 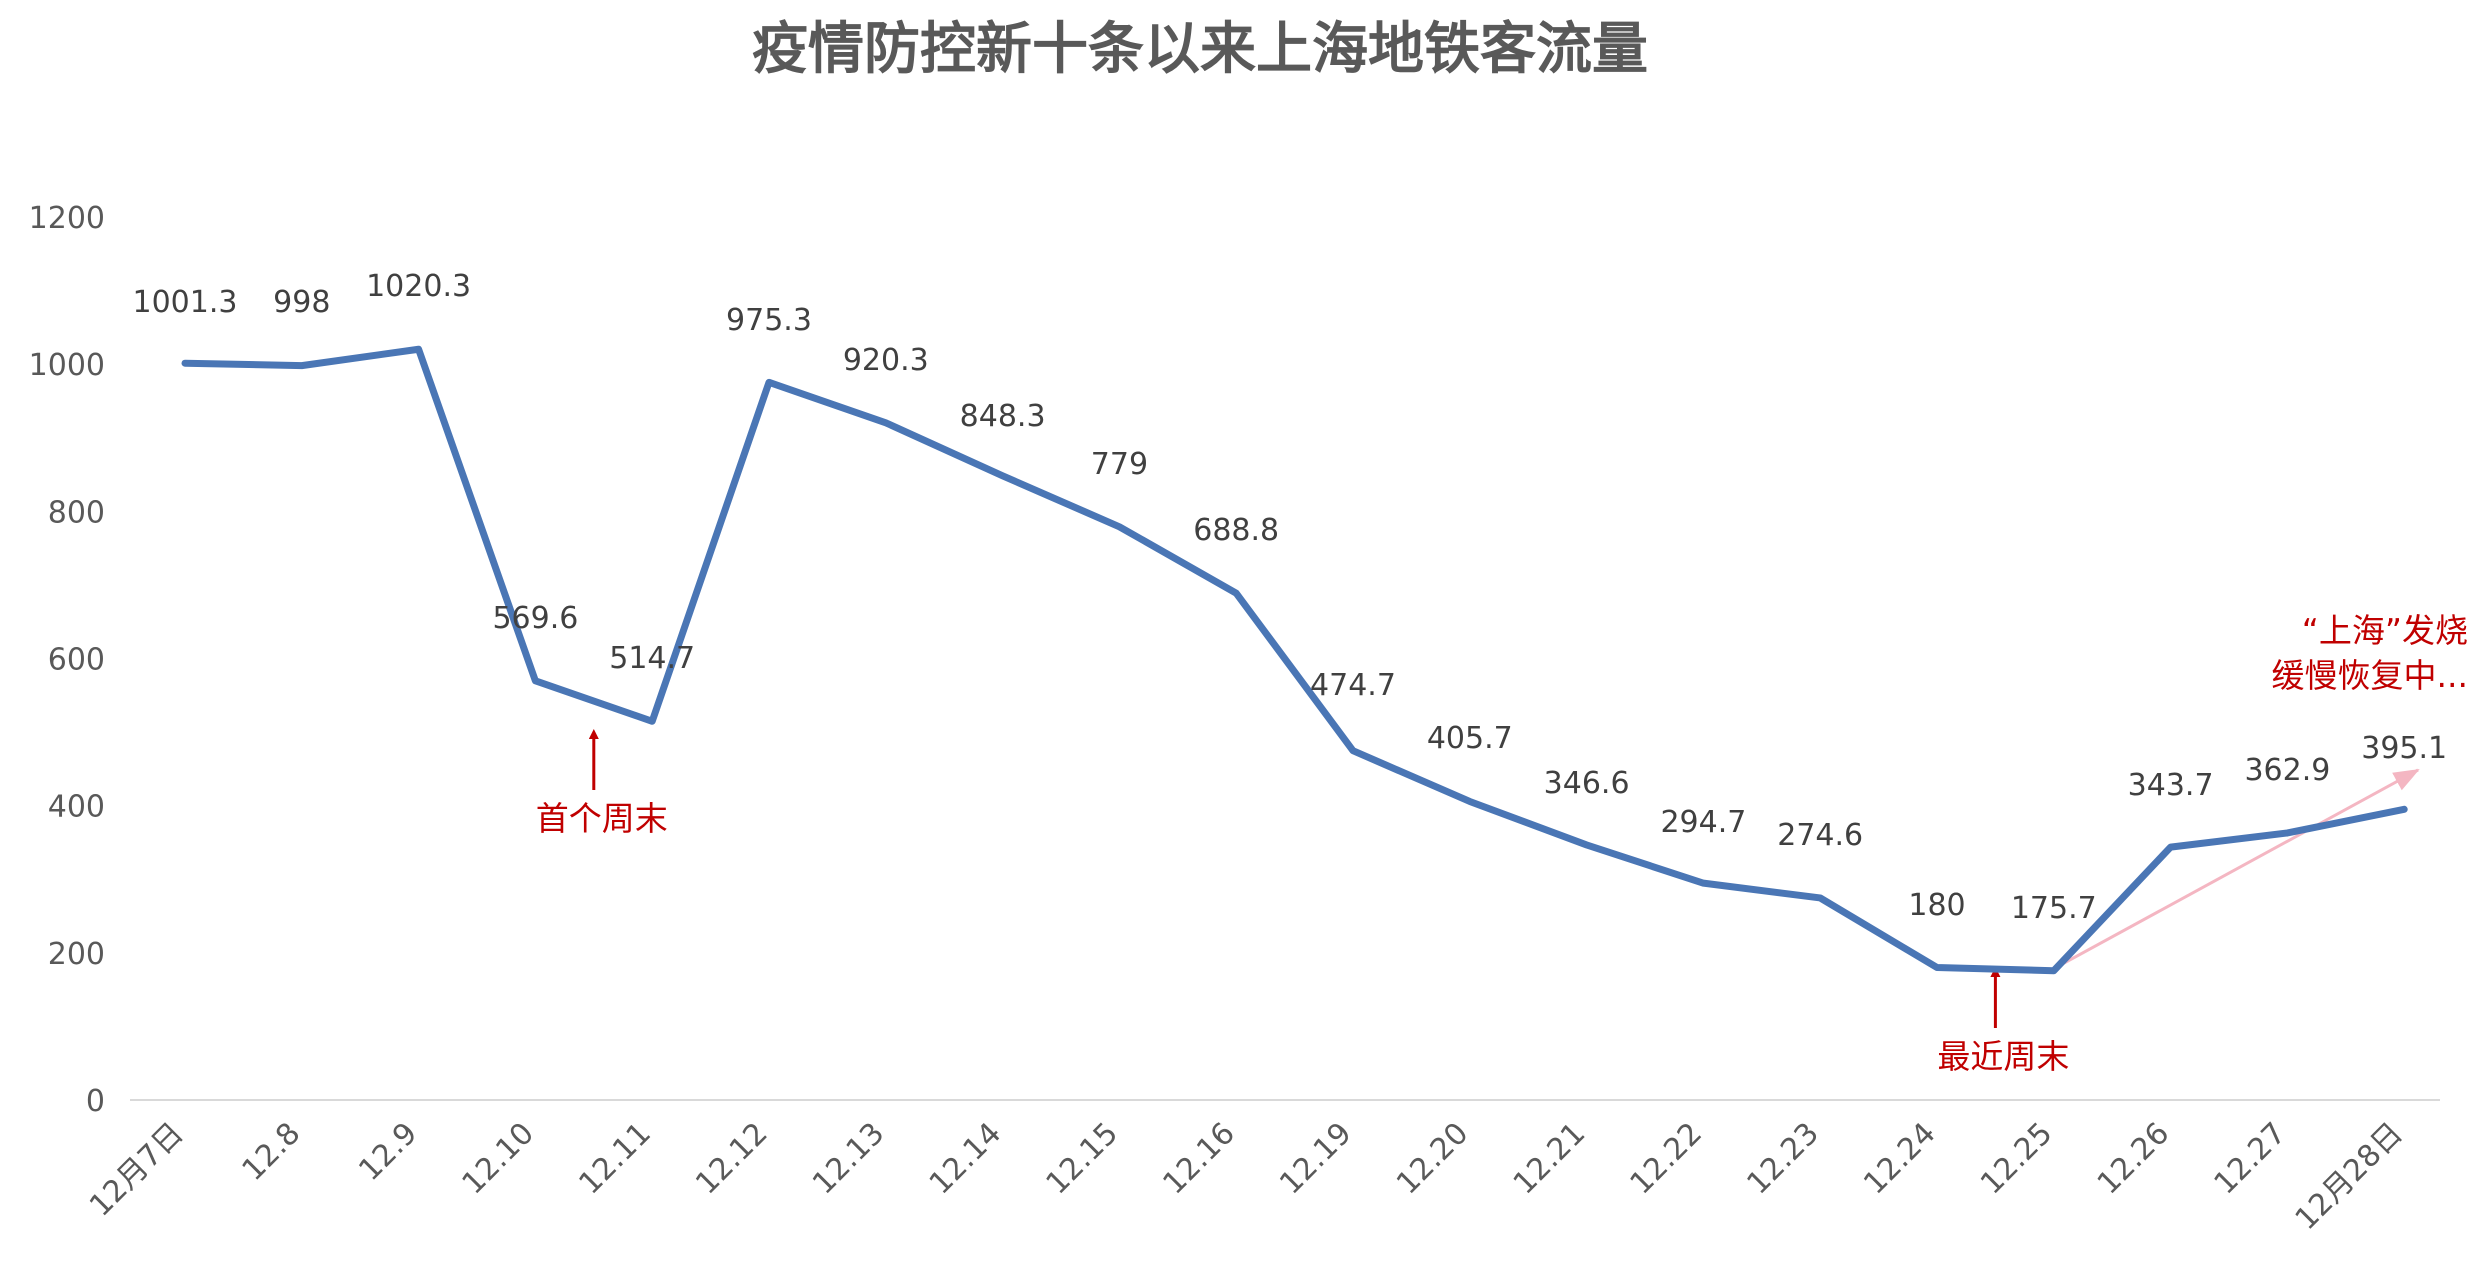 What do you see at coordinates (1820, 835) in the screenshot?
I see `data-label: 274.6` at bounding box center [1820, 835].